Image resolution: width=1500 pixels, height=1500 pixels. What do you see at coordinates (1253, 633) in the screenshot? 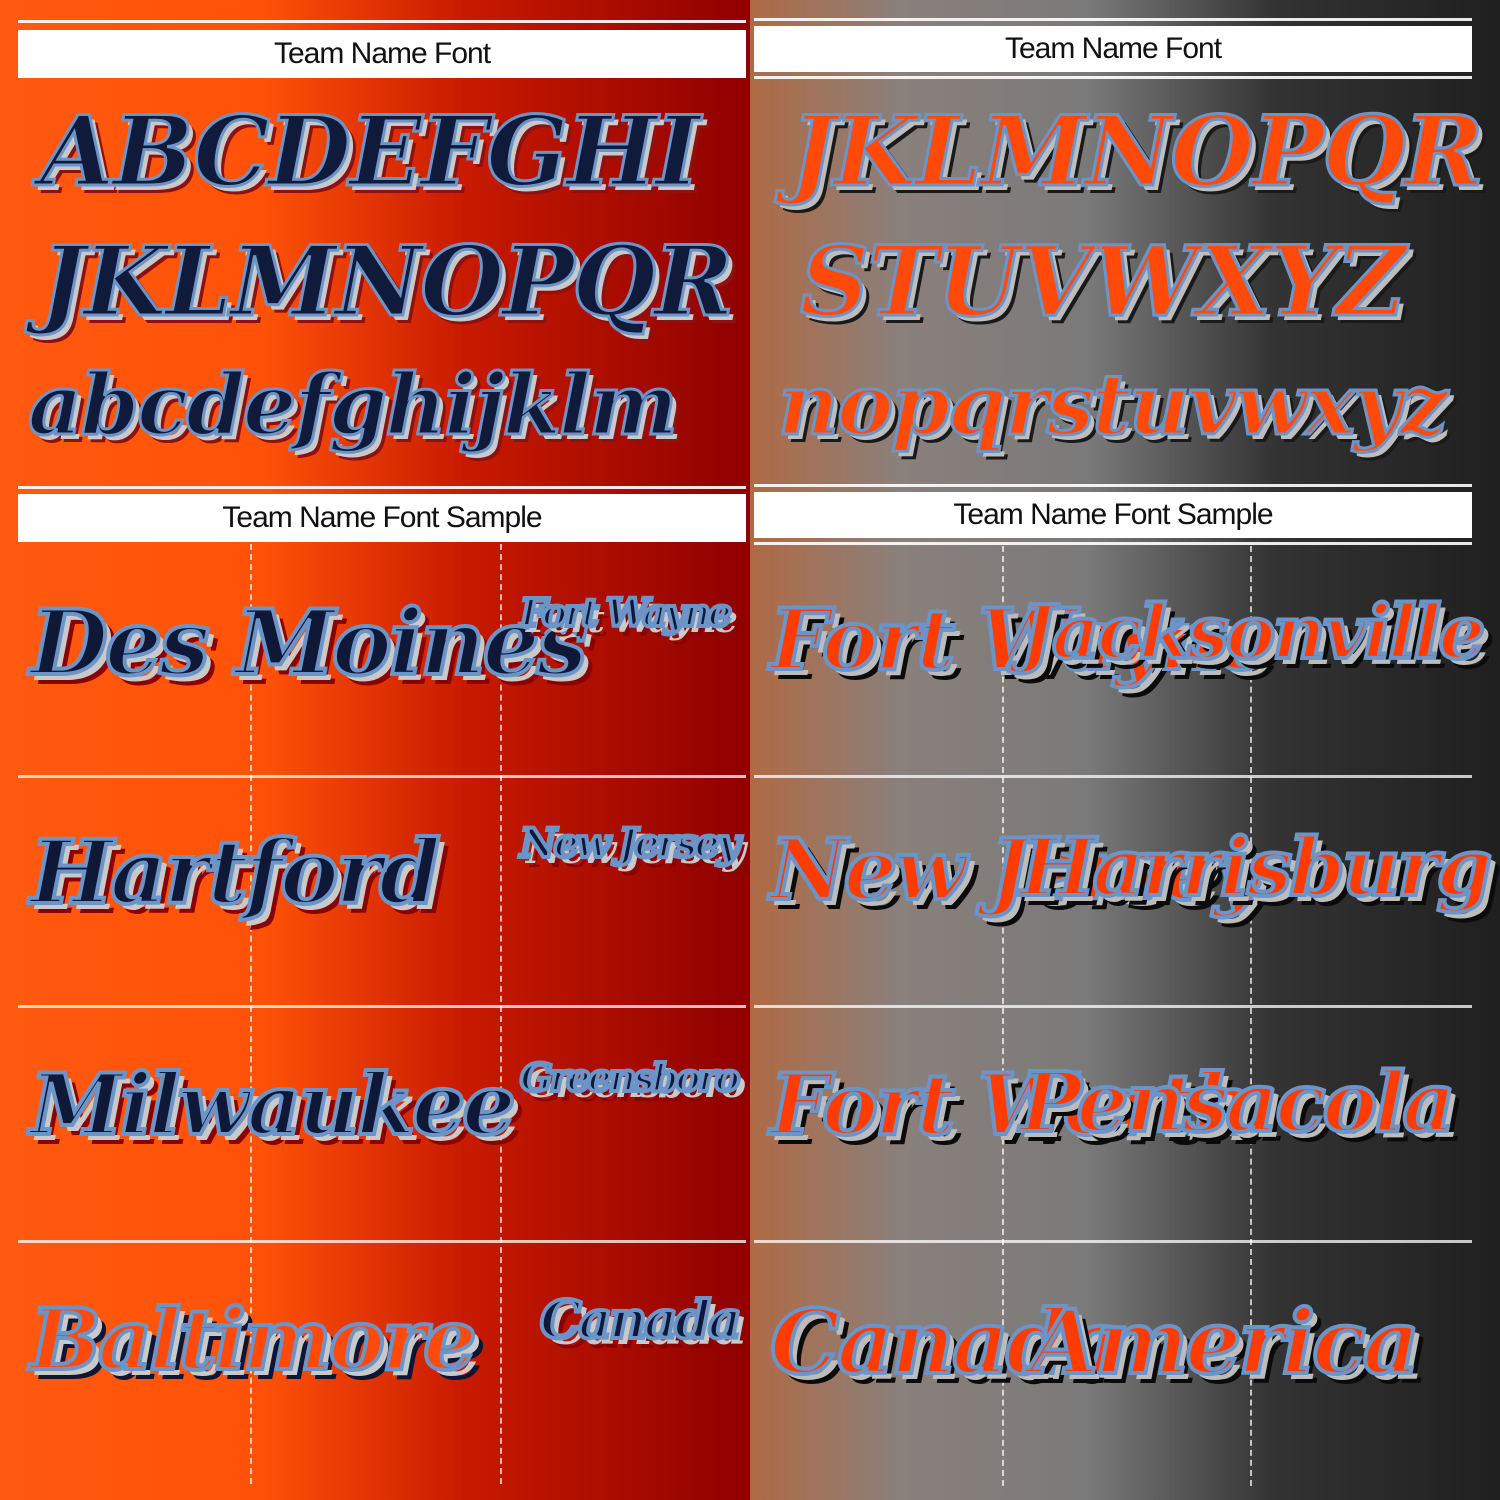
I see `city-sample: Jacksonville` at bounding box center [1253, 633].